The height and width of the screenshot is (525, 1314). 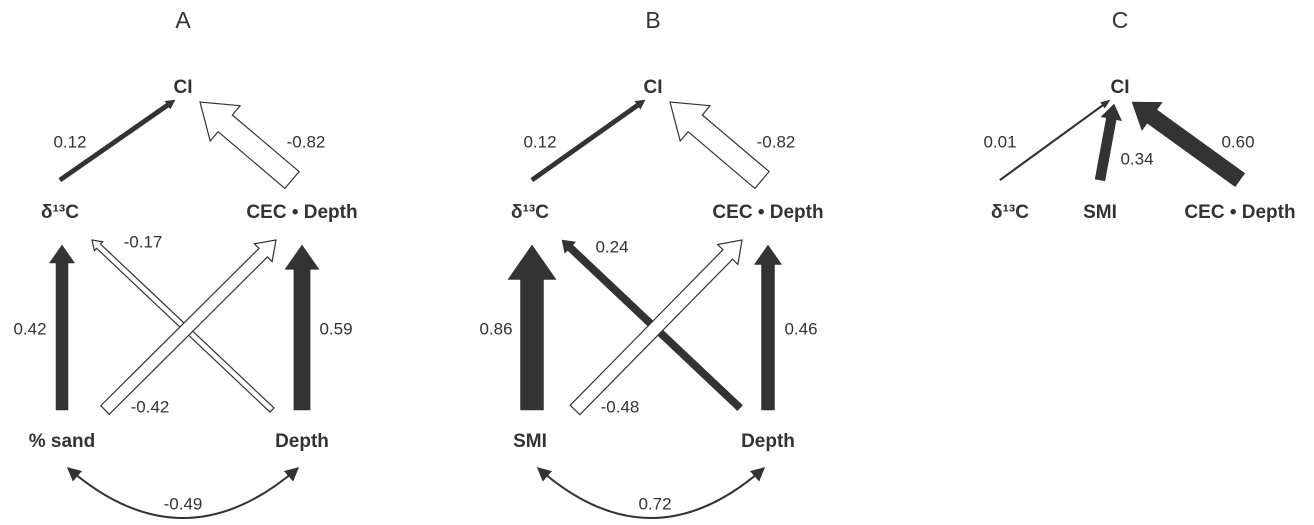 I want to click on coefficient: -0.42, so click(x=150, y=406).